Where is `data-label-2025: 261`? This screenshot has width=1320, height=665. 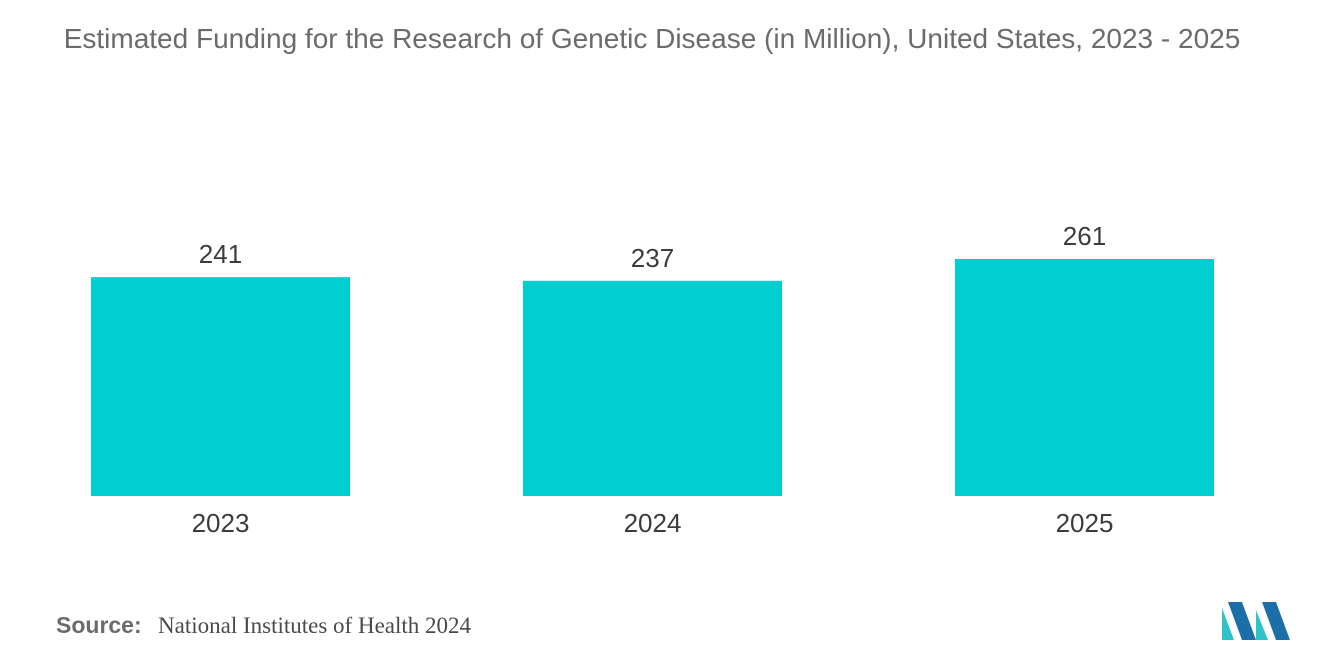
data-label-2025: 261 is located at coordinates (1084, 236).